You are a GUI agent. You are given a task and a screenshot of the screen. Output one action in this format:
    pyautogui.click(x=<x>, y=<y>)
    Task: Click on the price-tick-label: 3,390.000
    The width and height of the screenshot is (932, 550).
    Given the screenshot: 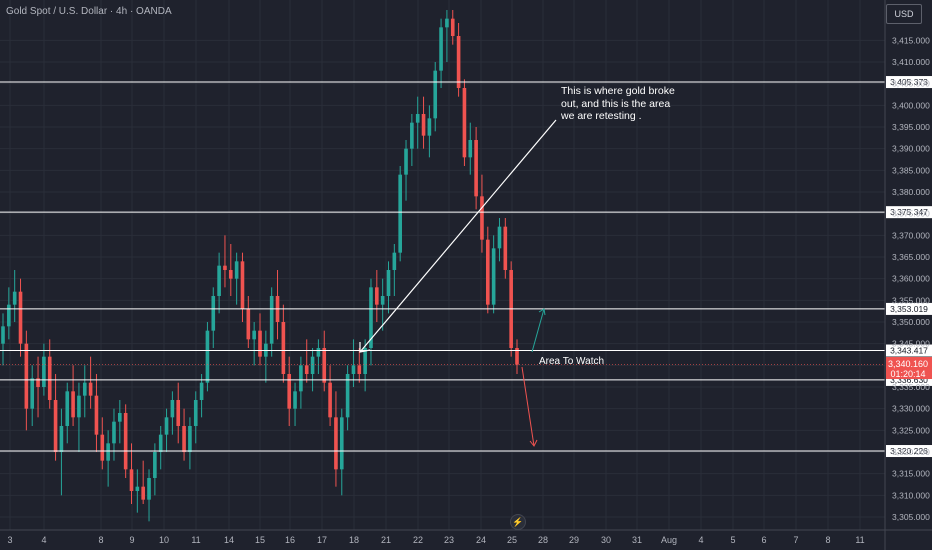 What is the action you would take?
    pyautogui.click(x=911, y=149)
    